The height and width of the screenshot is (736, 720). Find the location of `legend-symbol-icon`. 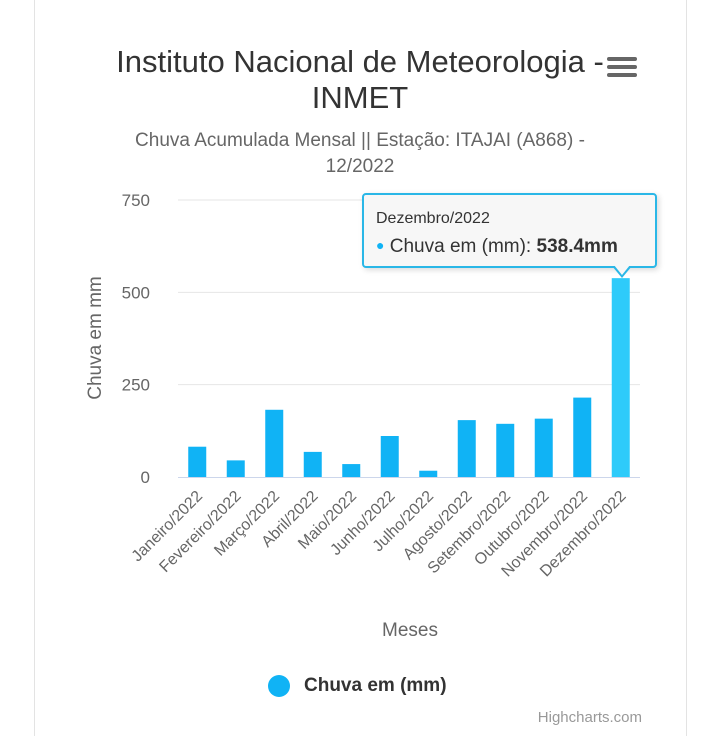

legend-symbol-icon is located at coordinates (279, 686).